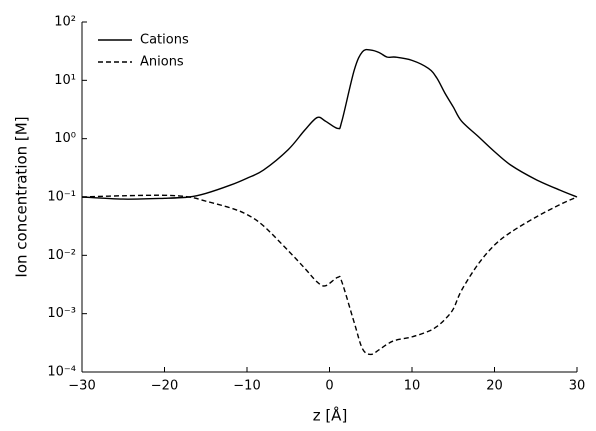 This screenshot has height=431, width=596. Describe the element at coordinates (61, 313) in the screenshot. I see `y-tick-label: 10⁻³` at that location.